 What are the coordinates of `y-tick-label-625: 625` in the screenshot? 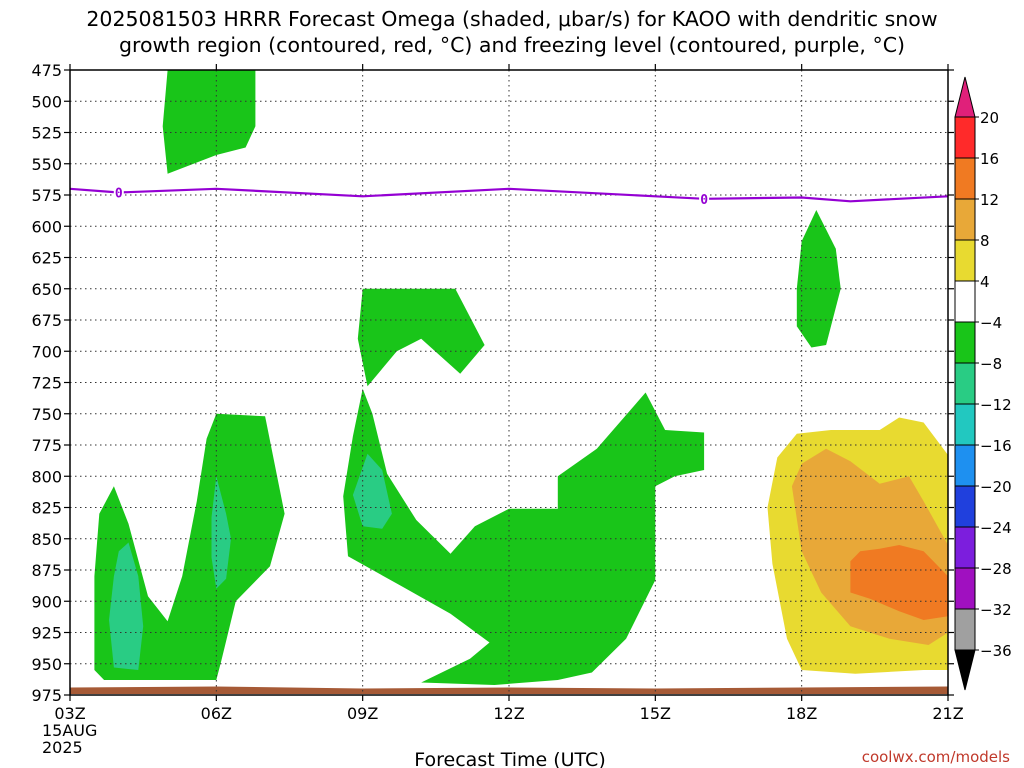 It's located at (46, 258).